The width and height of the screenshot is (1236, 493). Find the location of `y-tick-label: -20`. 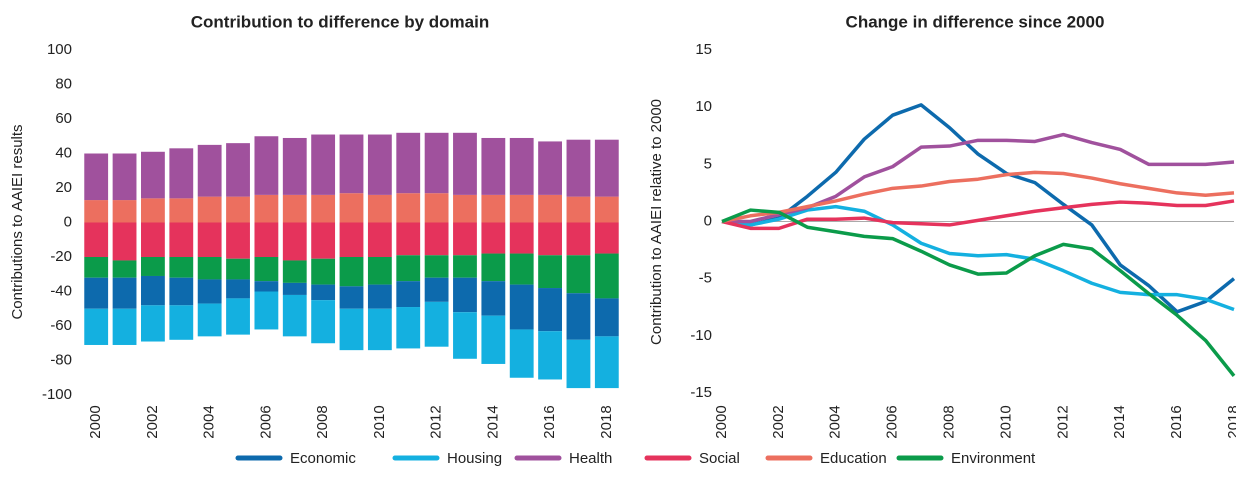

y-tick-label: -20 is located at coordinates (61, 256).